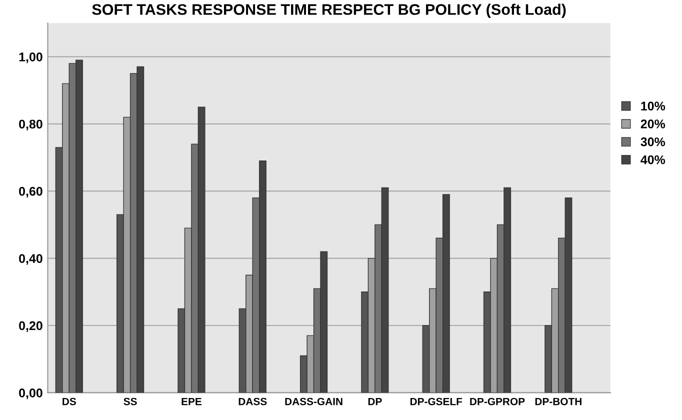 The height and width of the screenshot is (420, 682). I want to click on x-tick-label: DP-GPROP, so click(497, 402).